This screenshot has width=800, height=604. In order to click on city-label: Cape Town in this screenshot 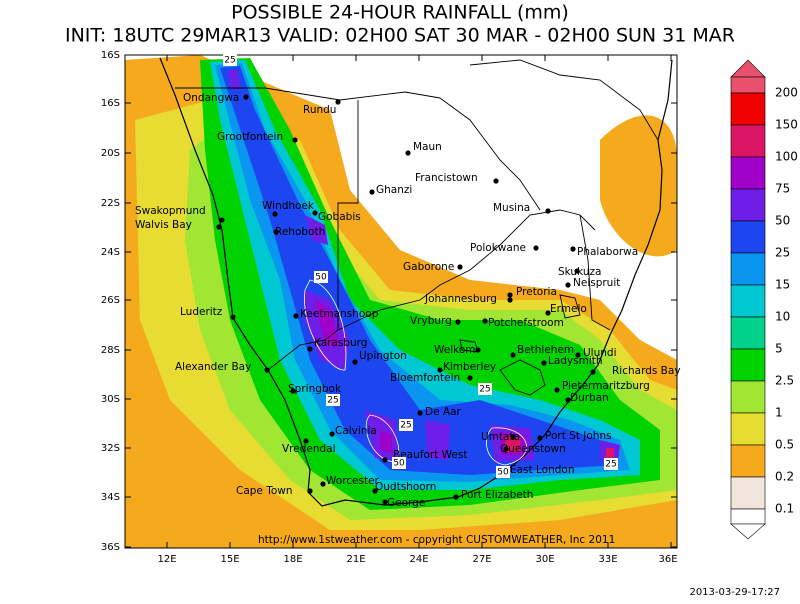, I will do `click(264, 491)`.